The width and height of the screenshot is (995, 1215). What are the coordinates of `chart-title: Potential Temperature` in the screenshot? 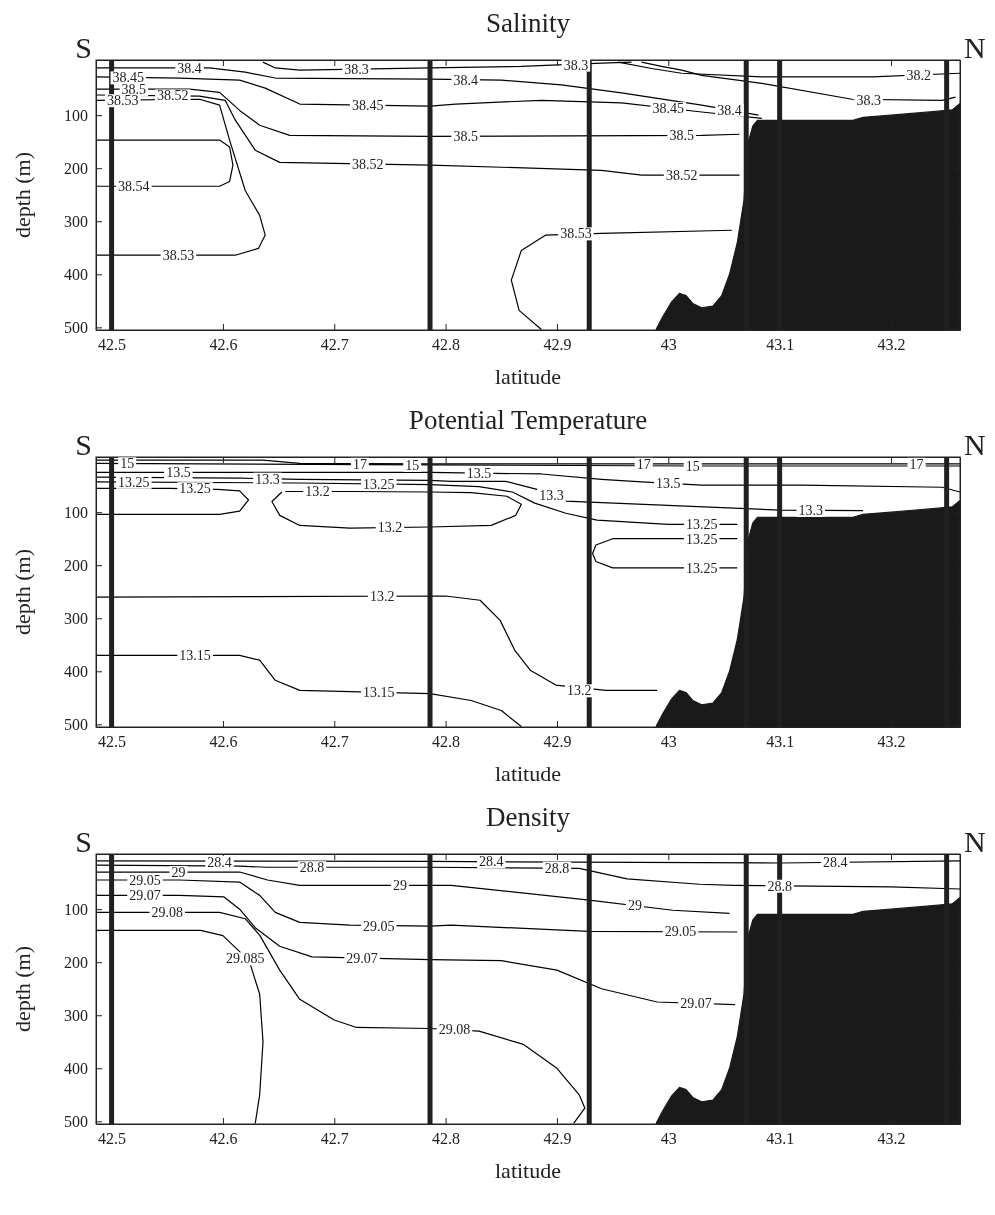 It's located at (528, 420).